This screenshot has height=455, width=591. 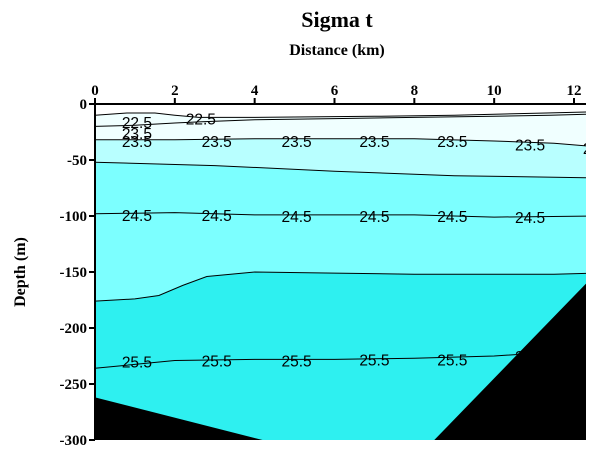 What do you see at coordinates (494, 91) in the screenshot?
I see `x-tick-label: 10` at bounding box center [494, 91].